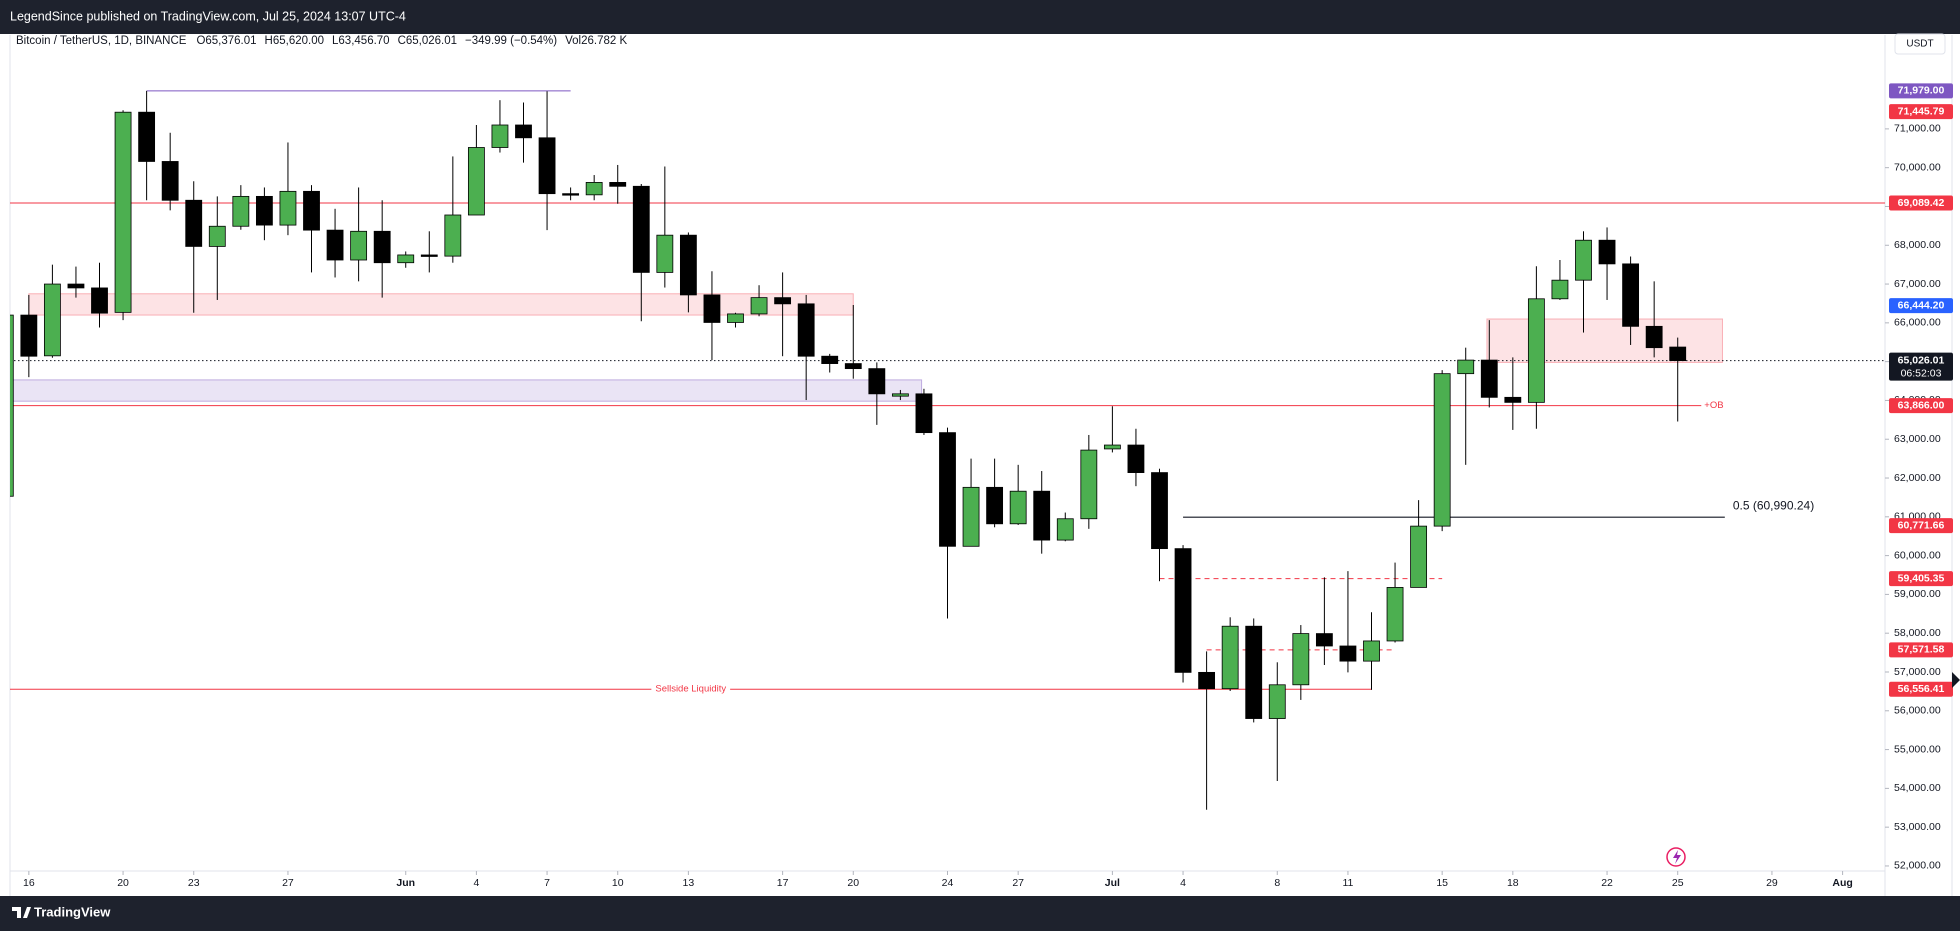 The image size is (1960, 931). I want to click on x-tick-label: 25, so click(1678, 883).